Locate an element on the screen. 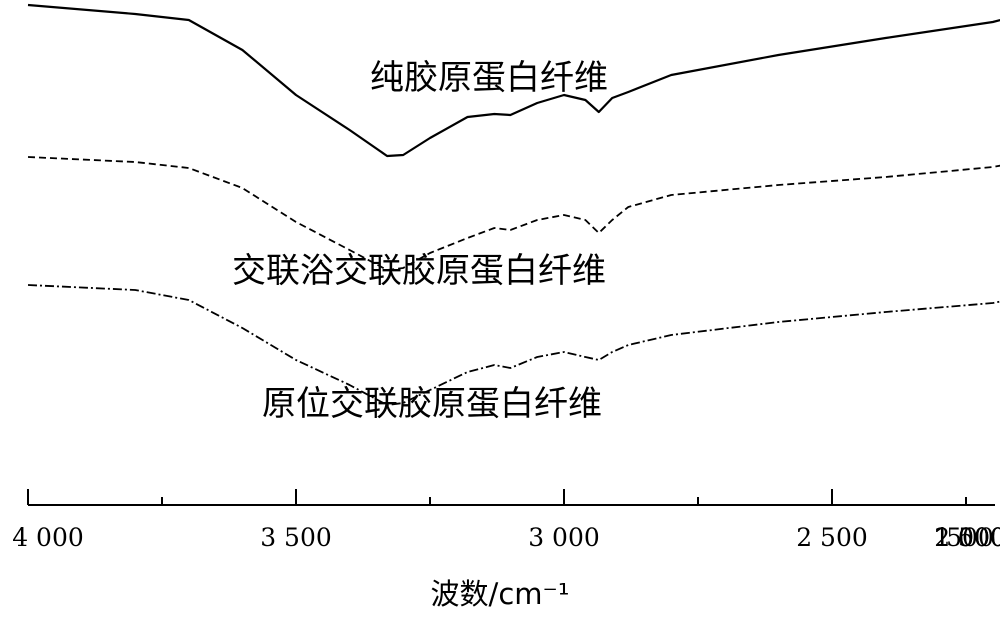  x-tick-label: 3 000 is located at coordinates (564, 537).